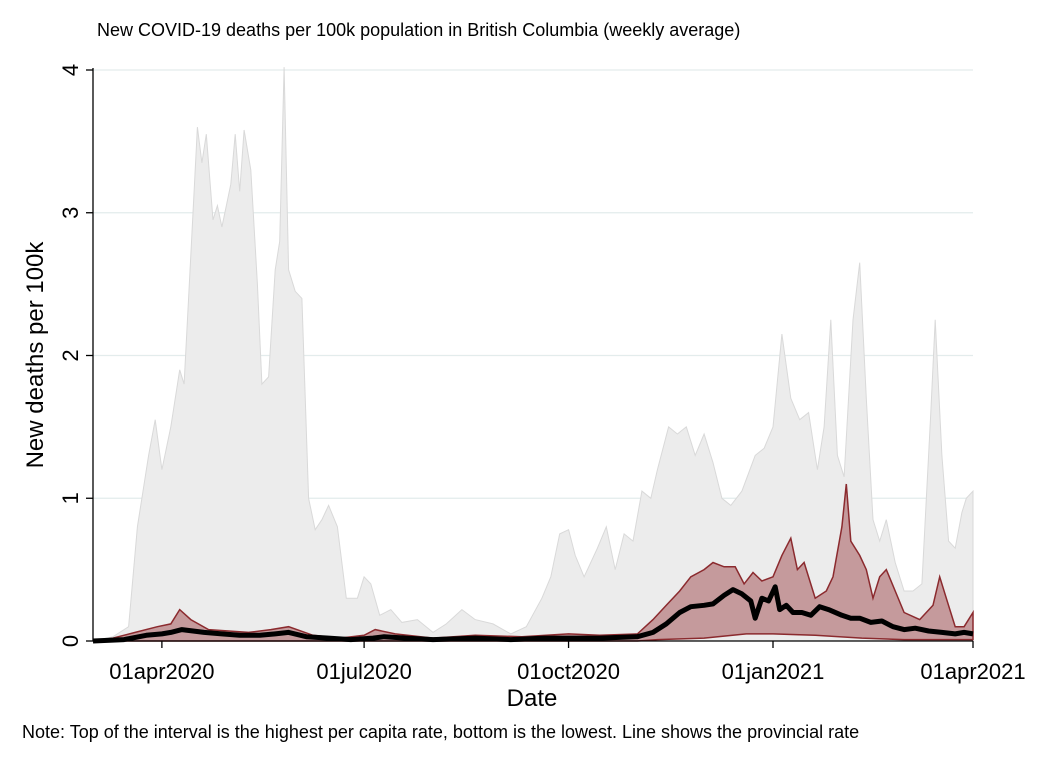  I want to click on x-tick-label: 01oct2020, so click(568, 671).